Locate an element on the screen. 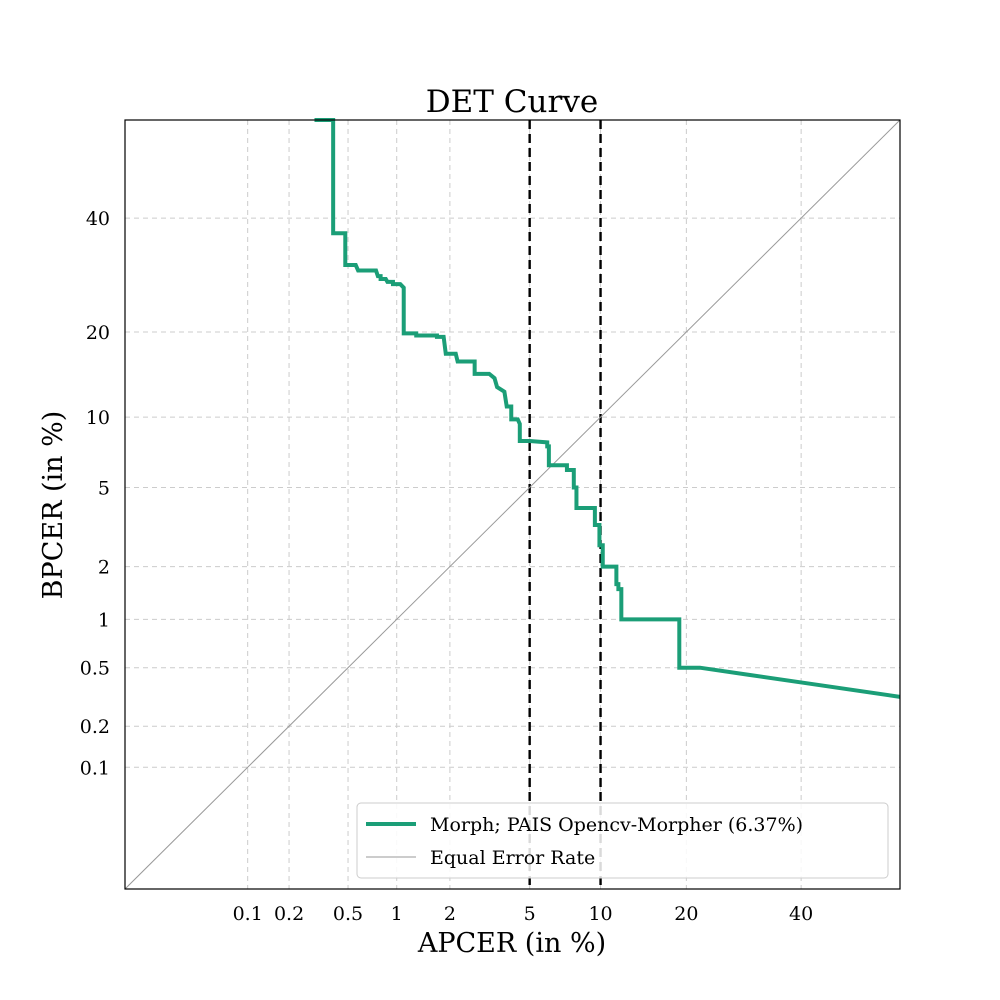 The height and width of the screenshot is (1000, 1000). x-tick-label: 0.5 is located at coordinates (348, 914).